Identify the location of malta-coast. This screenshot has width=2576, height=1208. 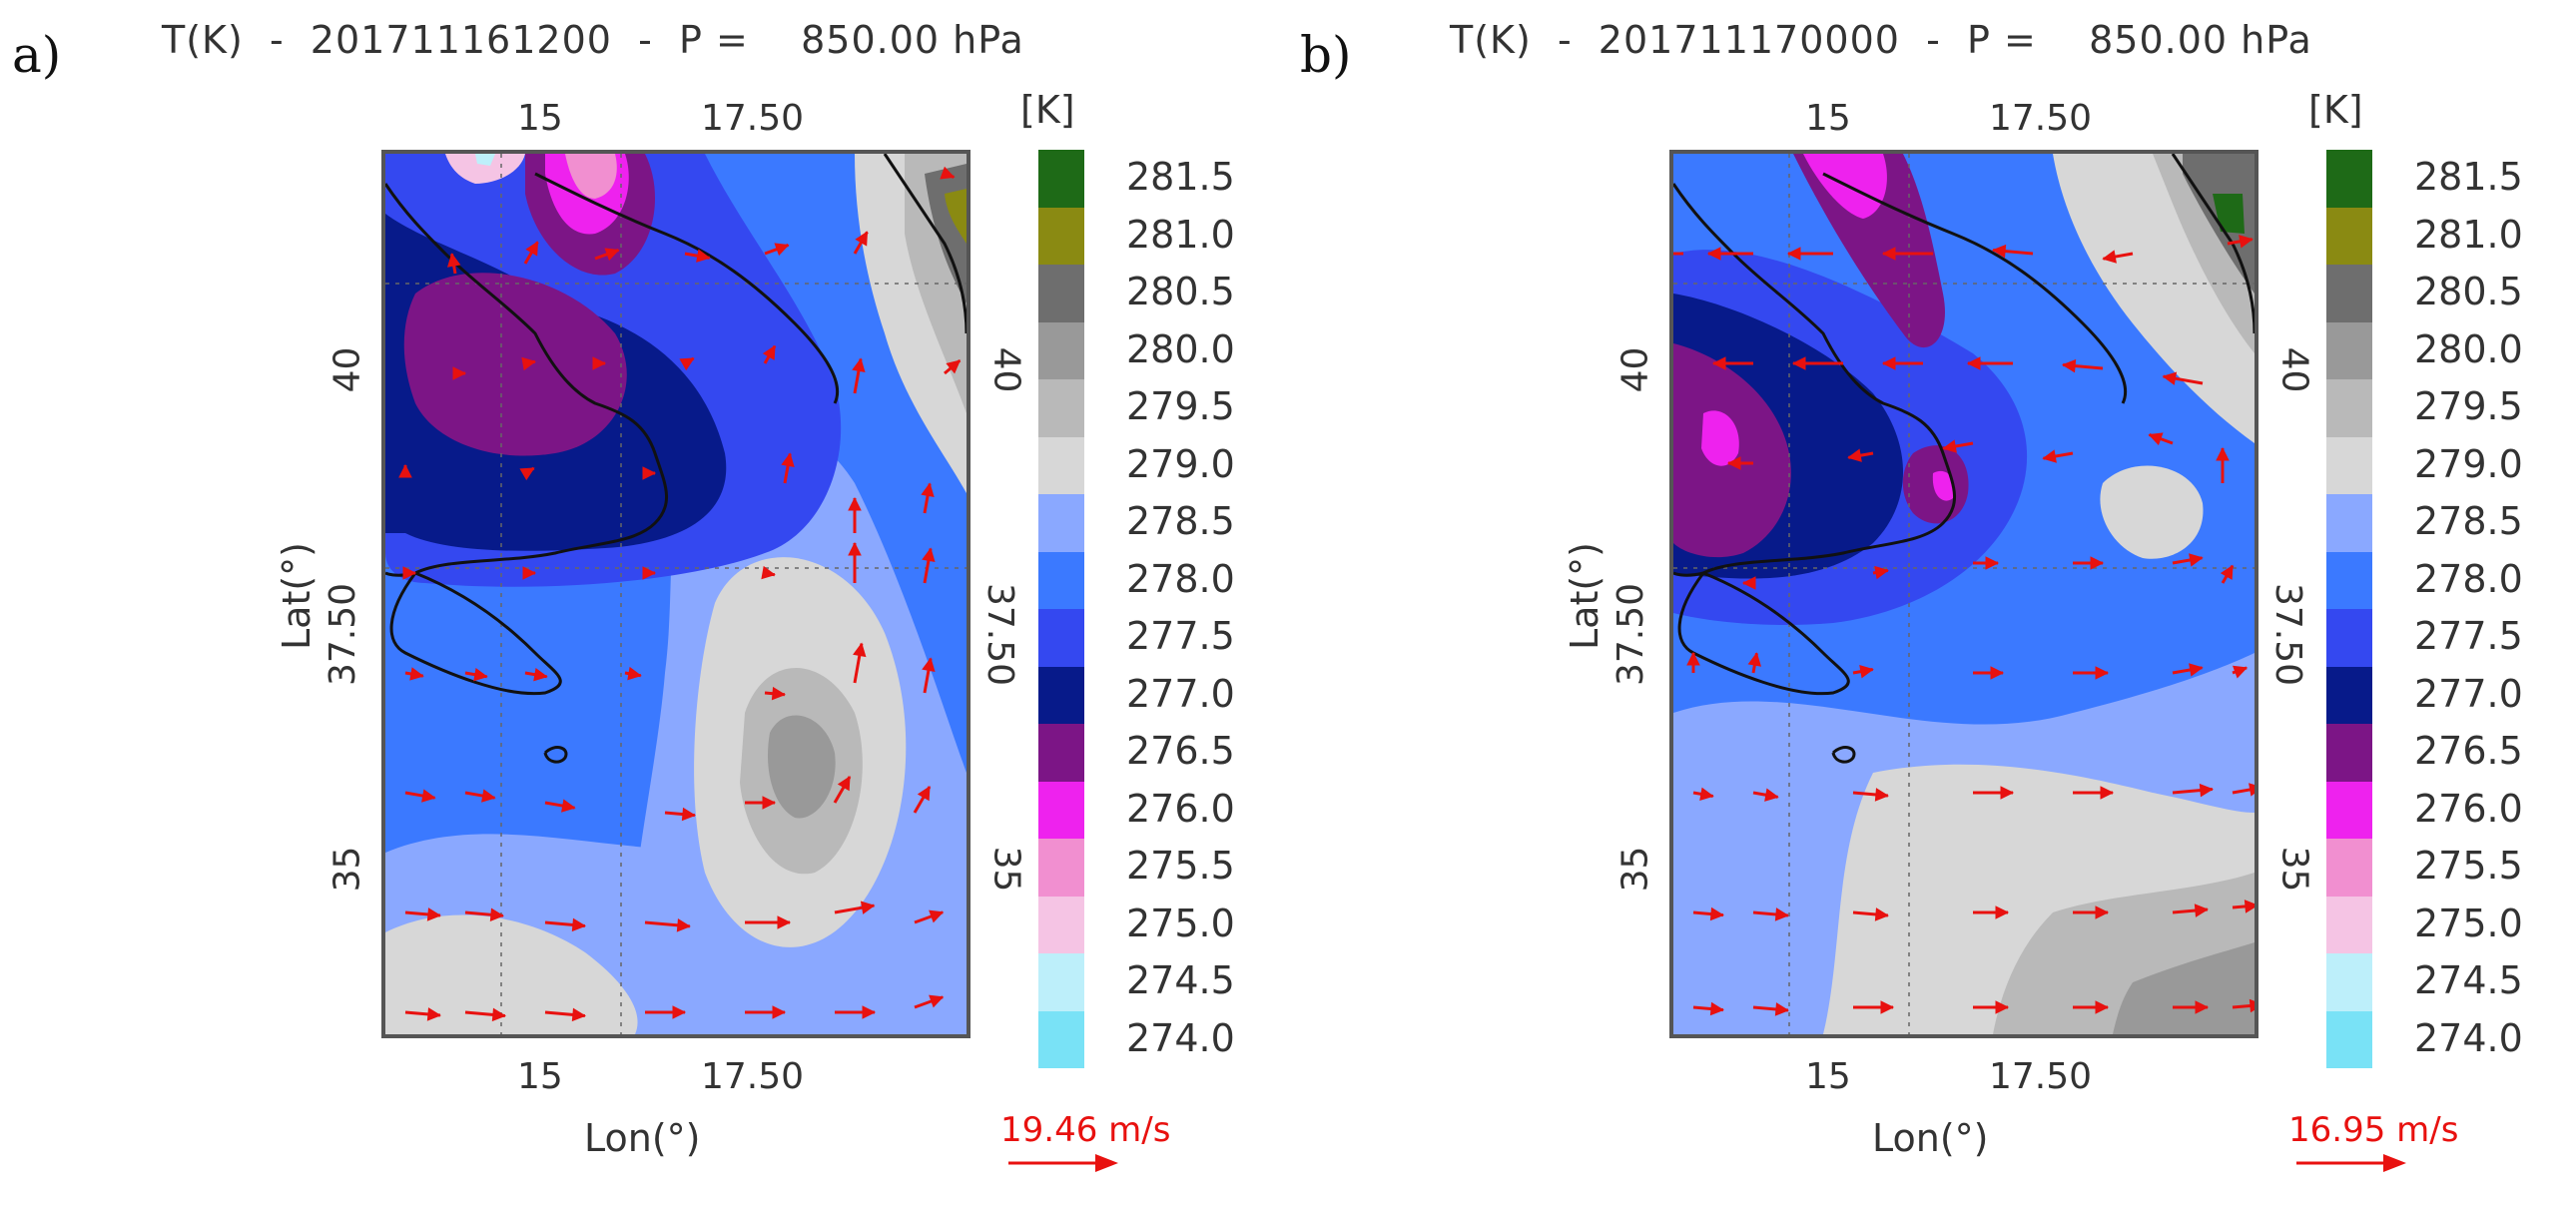
(1843, 755).